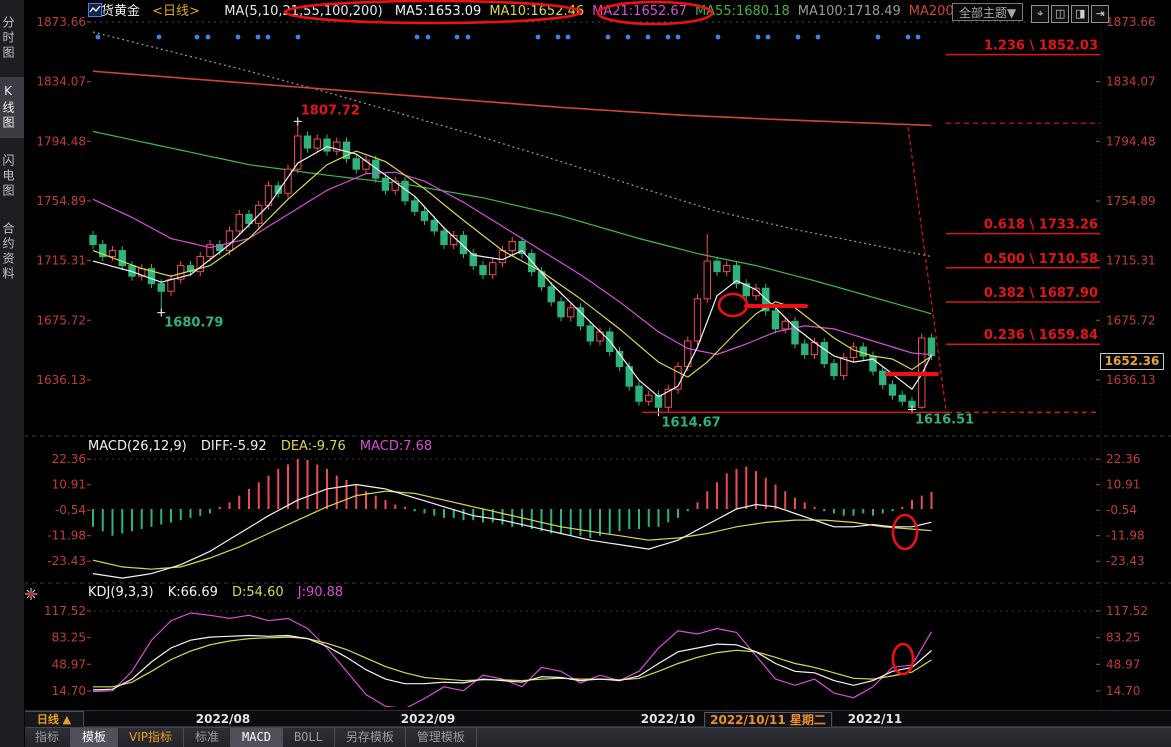 Image resolution: width=1171 pixels, height=747 pixels. Describe the element at coordinates (1041, 225) in the screenshot. I see `svg-text: 0.618 \ 1733.26` at that location.